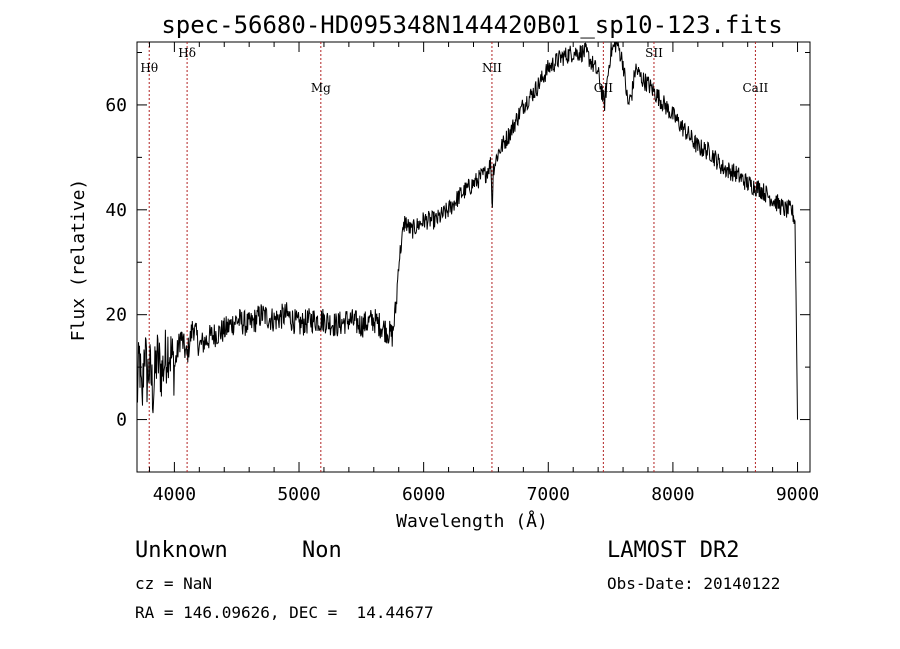 The width and height of the screenshot is (900, 649). What do you see at coordinates (472, 521) in the screenshot?
I see `x-axis-label: Wavelength (Å)` at bounding box center [472, 521].